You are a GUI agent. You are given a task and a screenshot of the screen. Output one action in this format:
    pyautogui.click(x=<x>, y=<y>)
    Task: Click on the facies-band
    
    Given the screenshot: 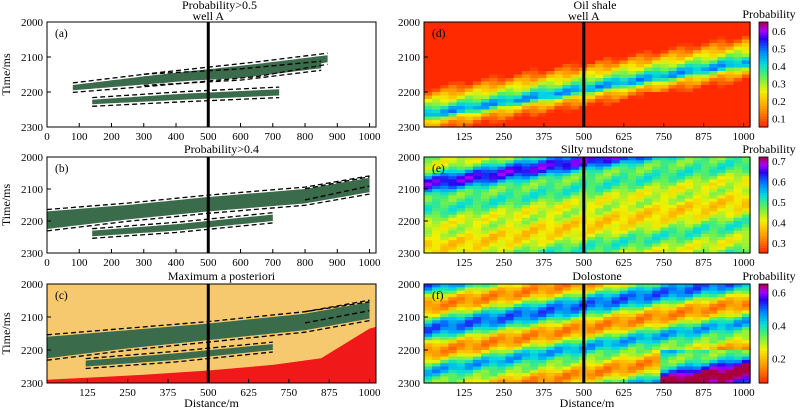 What is the action you would take?
    pyautogui.click(x=232, y=73)
    